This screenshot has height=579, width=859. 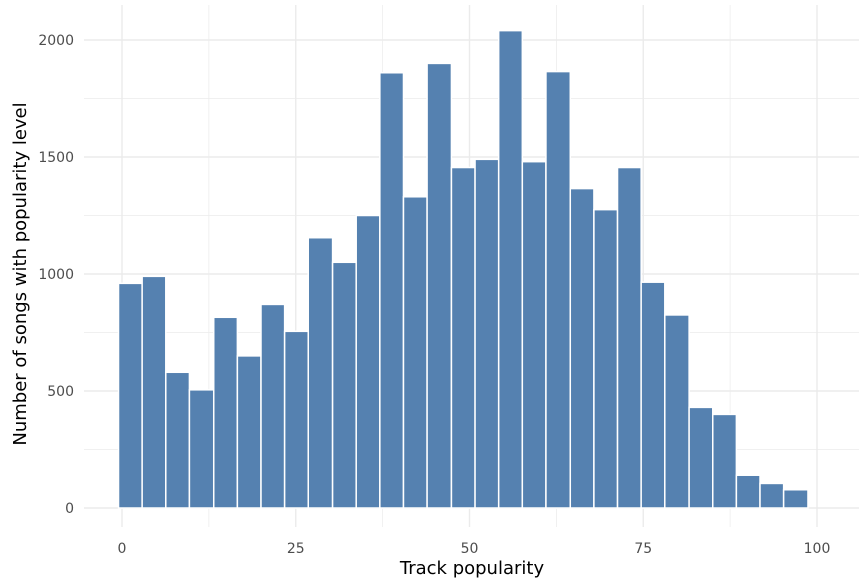 What do you see at coordinates (56, 41) in the screenshot?
I see `y-tick-label: 2000` at bounding box center [56, 41].